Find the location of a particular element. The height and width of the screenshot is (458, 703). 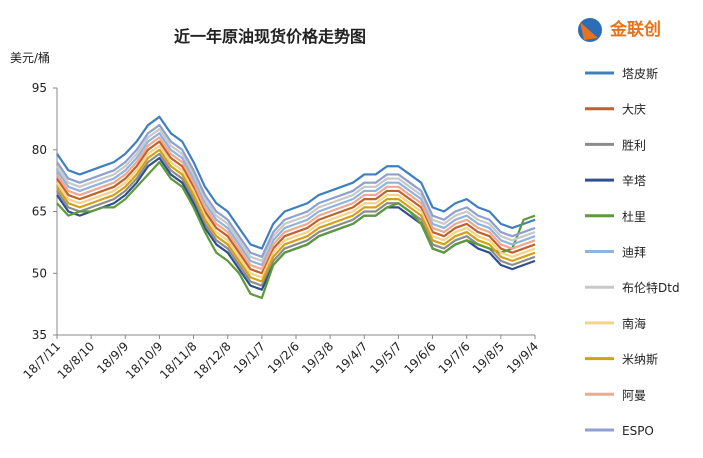

x-tick-label: 19/5/7 is located at coordinates (385, 357).